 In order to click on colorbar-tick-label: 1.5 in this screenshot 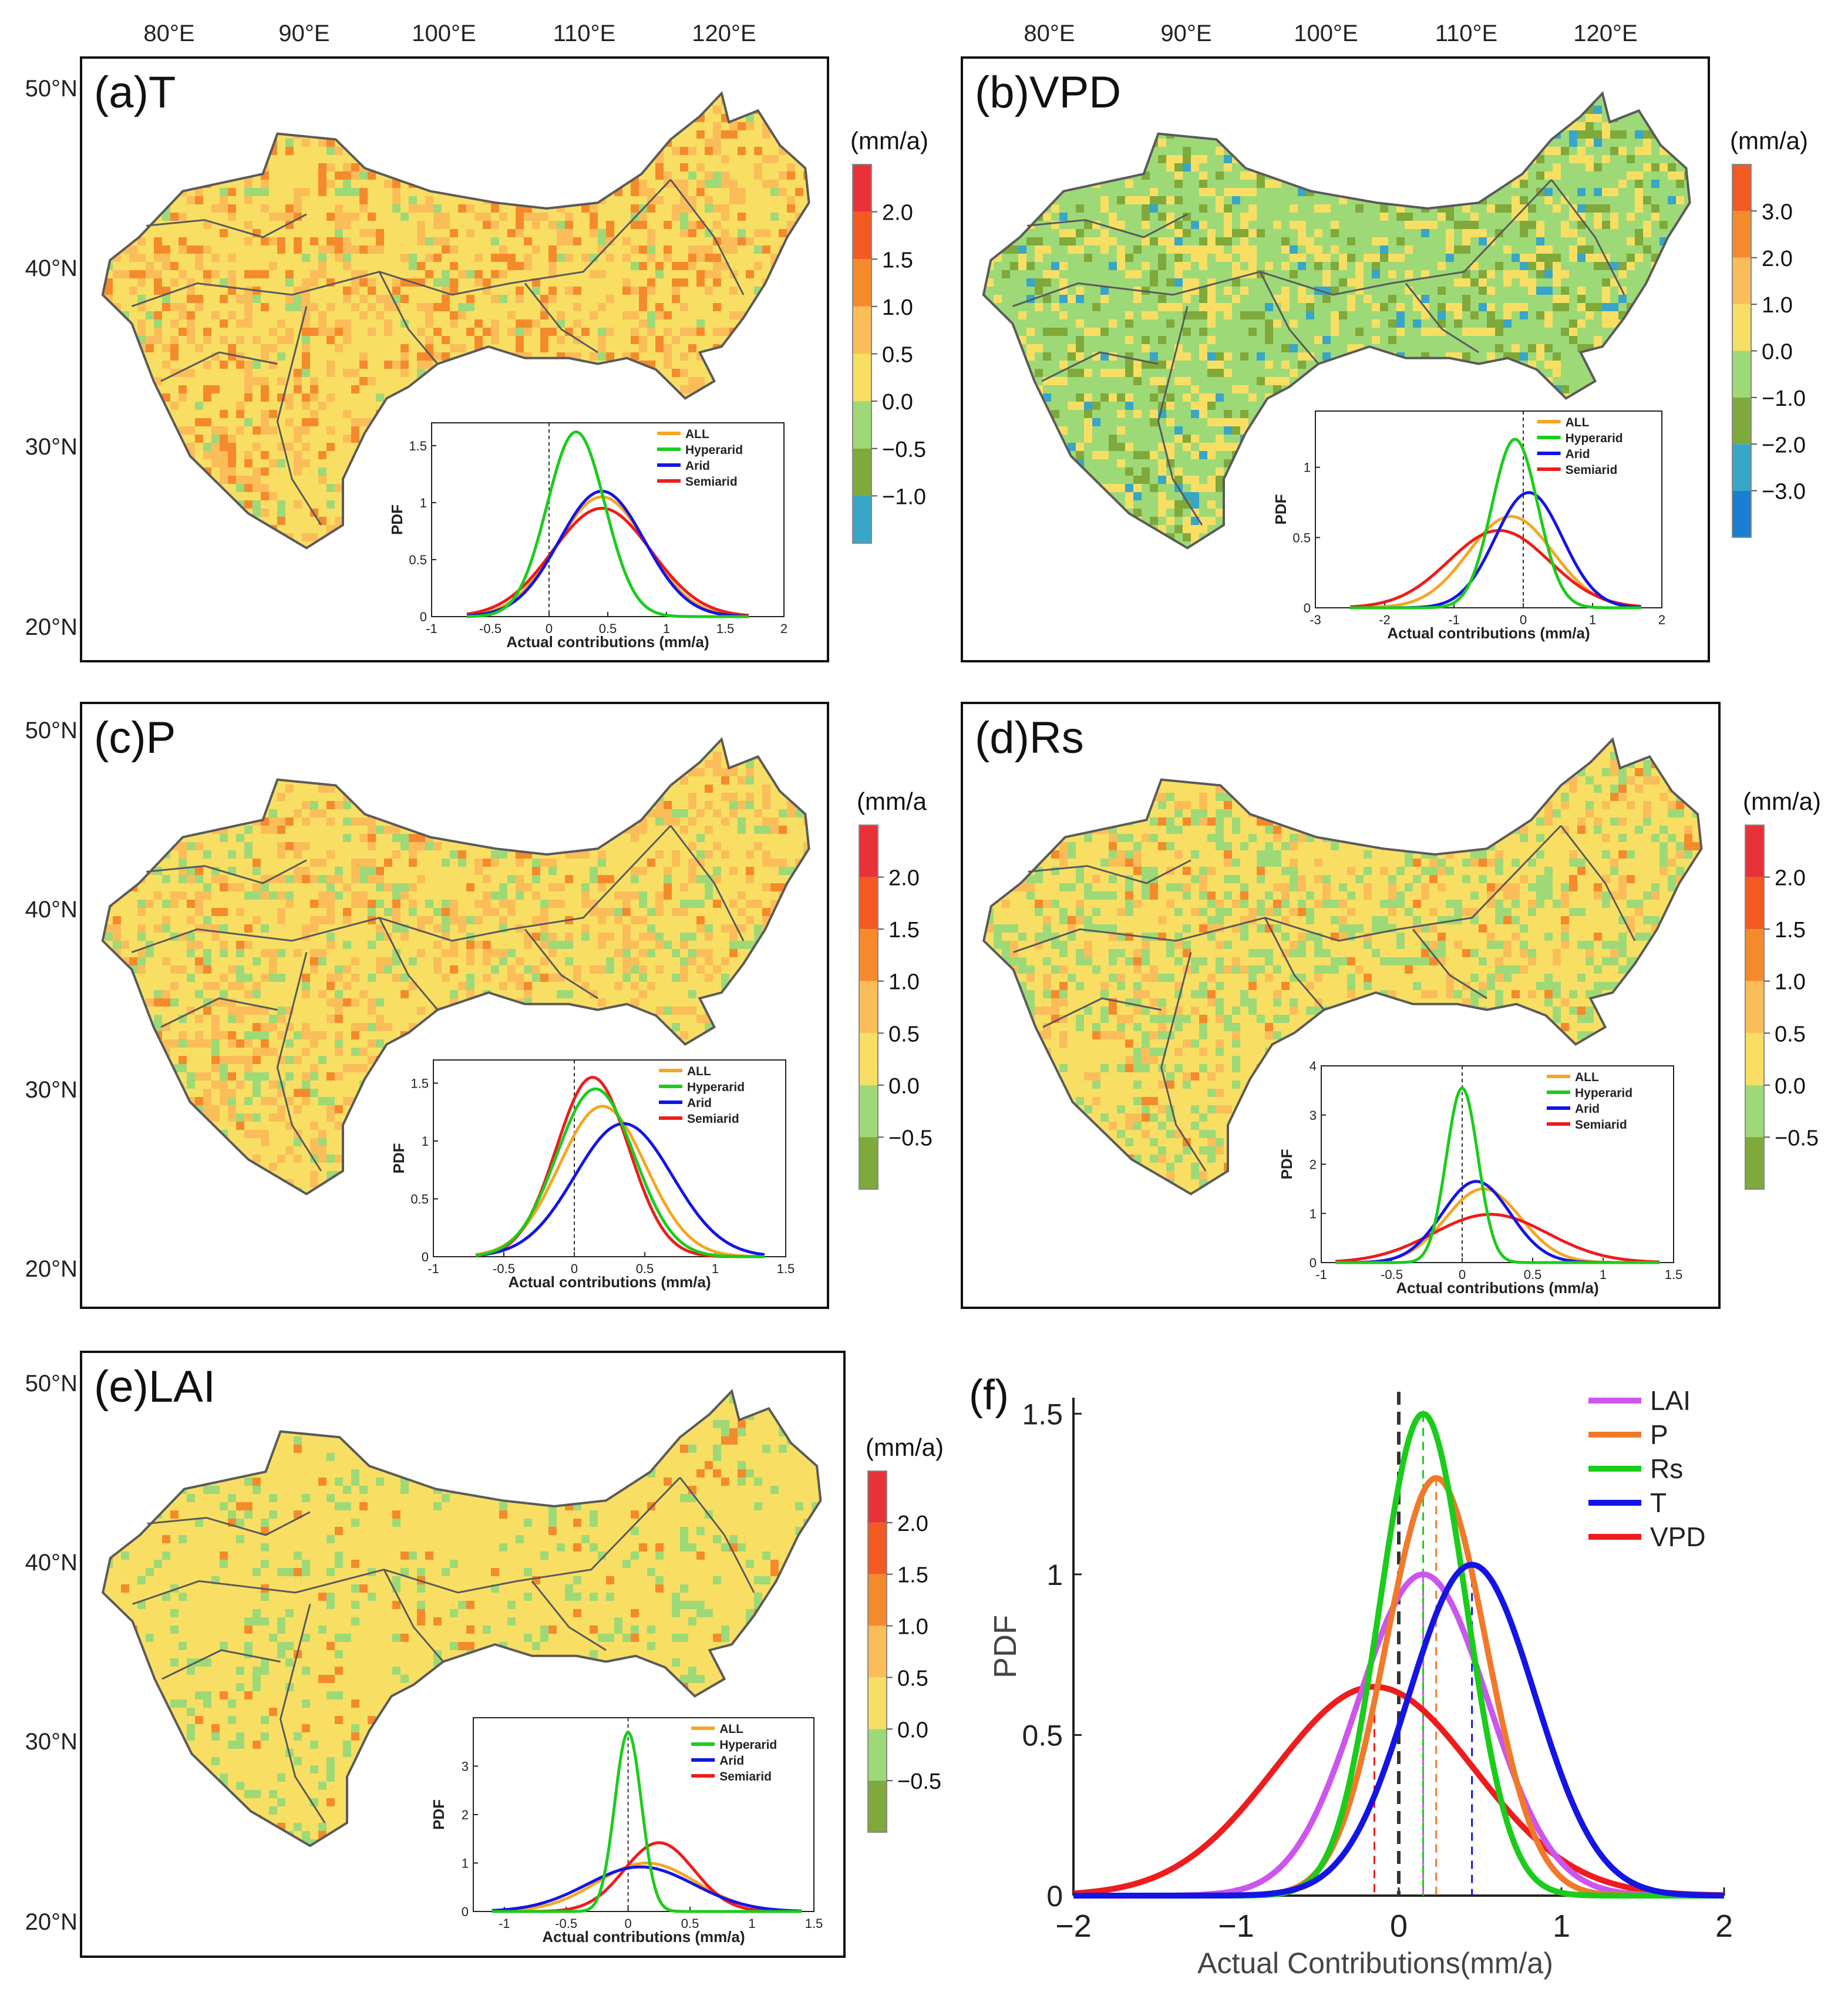, I will do `click(897, 260)`.